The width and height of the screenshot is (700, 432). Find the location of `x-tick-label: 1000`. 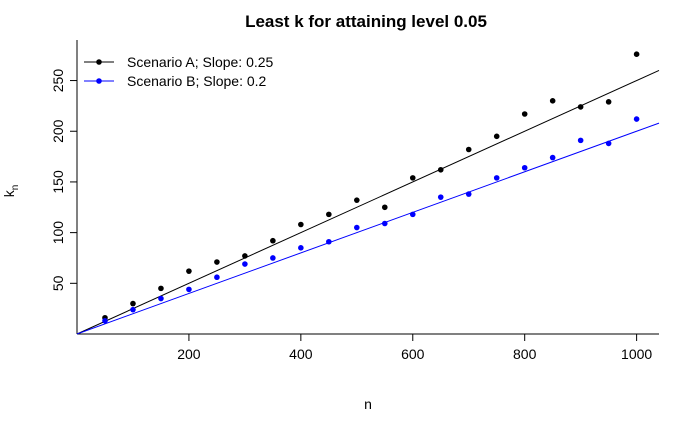

x-tick-label: 1000 is located at coordinates (636, 354).